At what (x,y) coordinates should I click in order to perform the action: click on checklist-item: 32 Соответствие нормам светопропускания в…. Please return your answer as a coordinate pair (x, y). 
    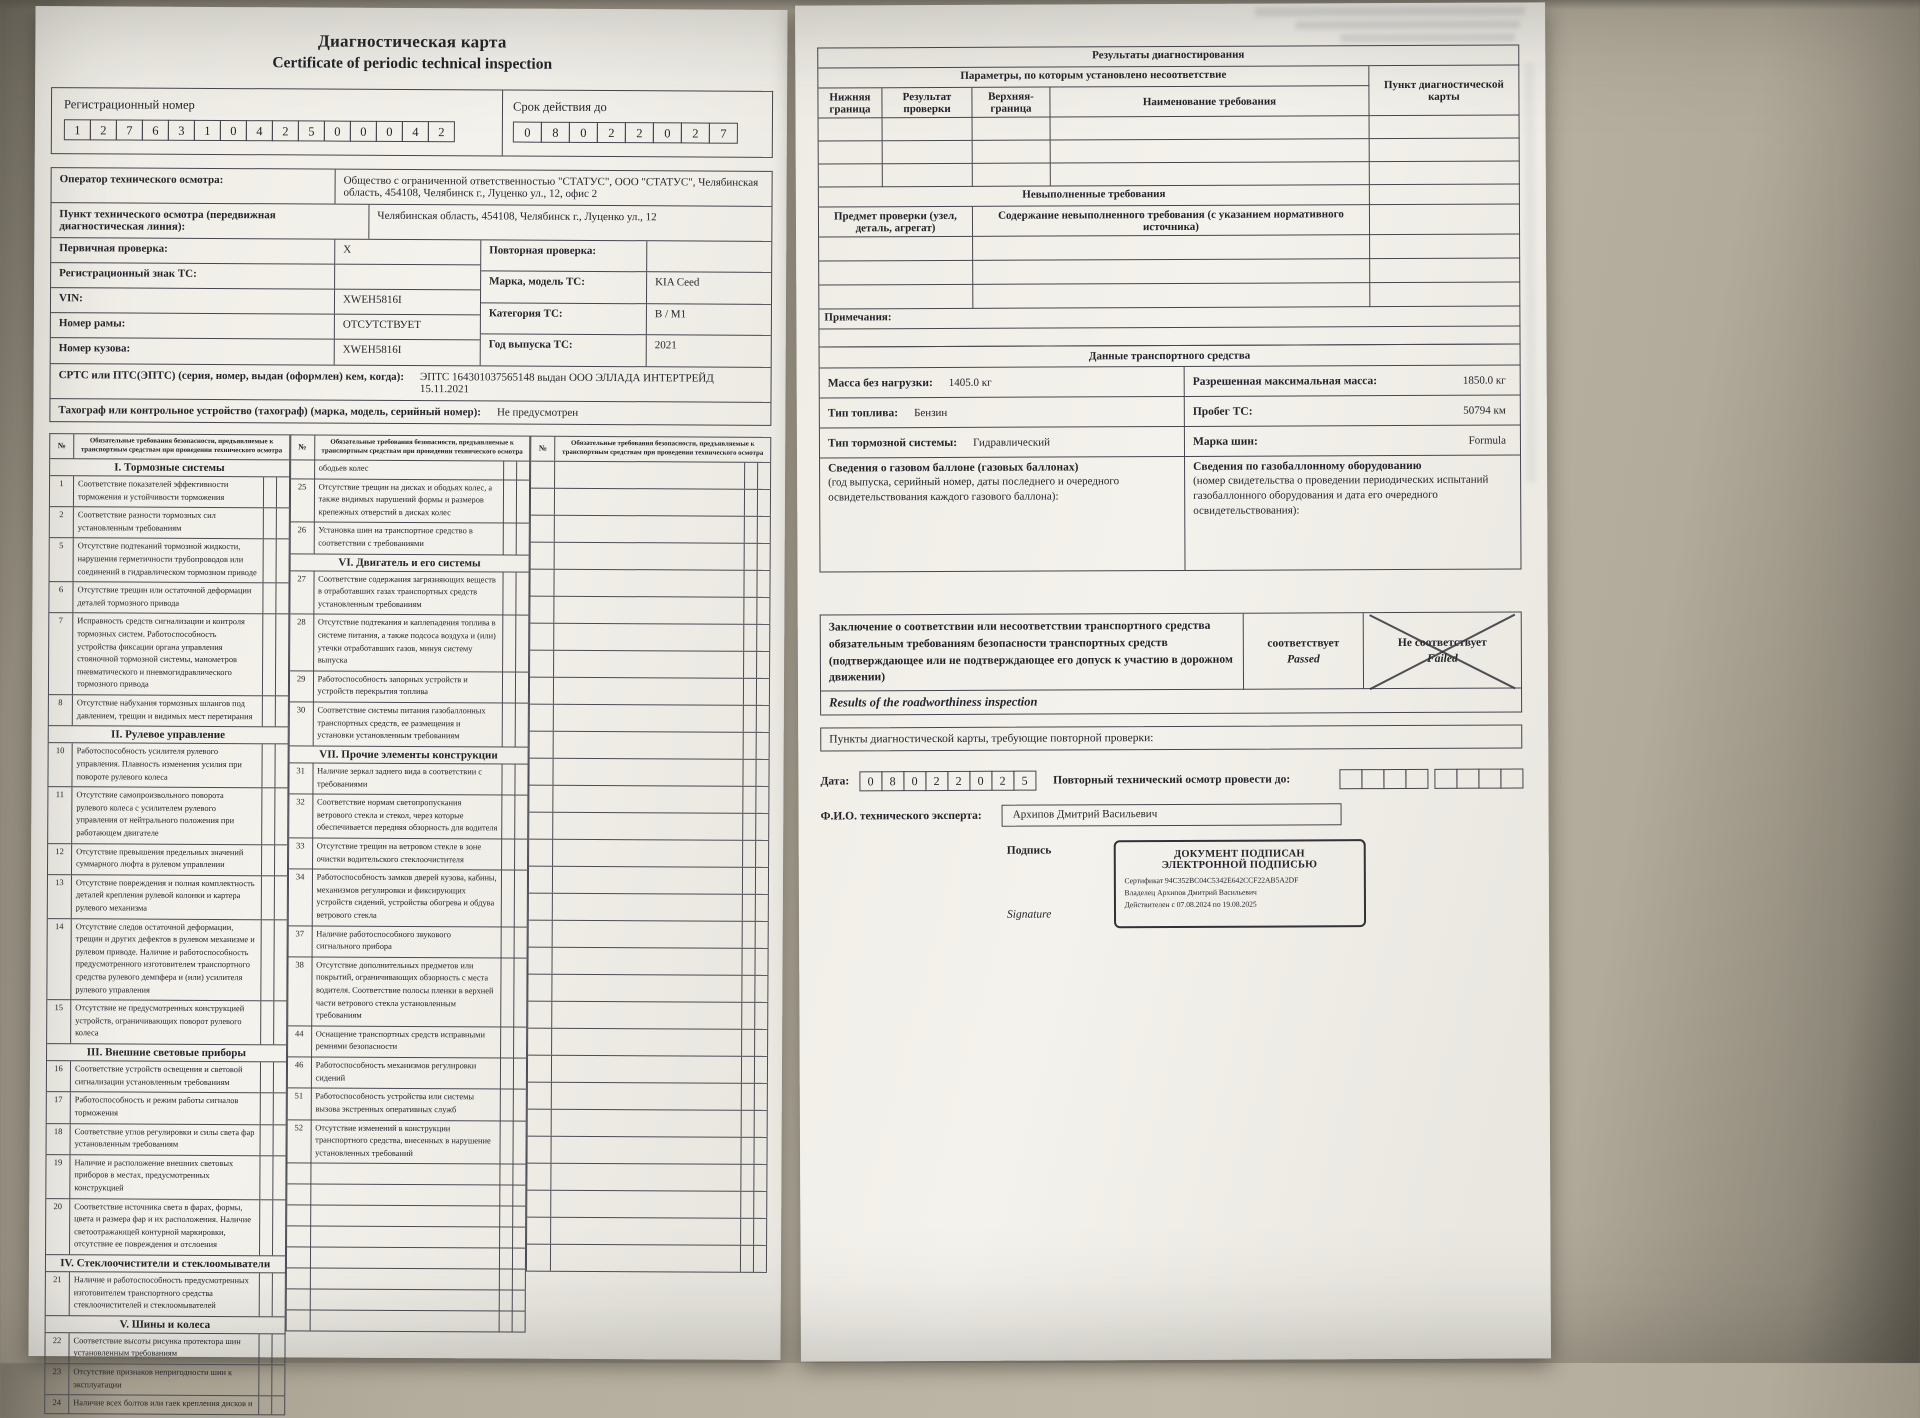
    Looking at the image, I should click on (408, 817).